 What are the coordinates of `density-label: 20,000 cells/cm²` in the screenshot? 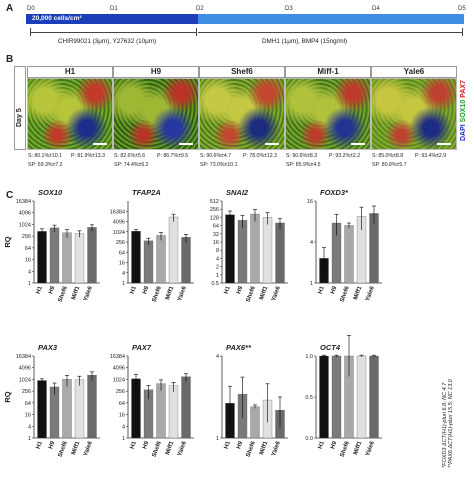 It's located at (57, 18).